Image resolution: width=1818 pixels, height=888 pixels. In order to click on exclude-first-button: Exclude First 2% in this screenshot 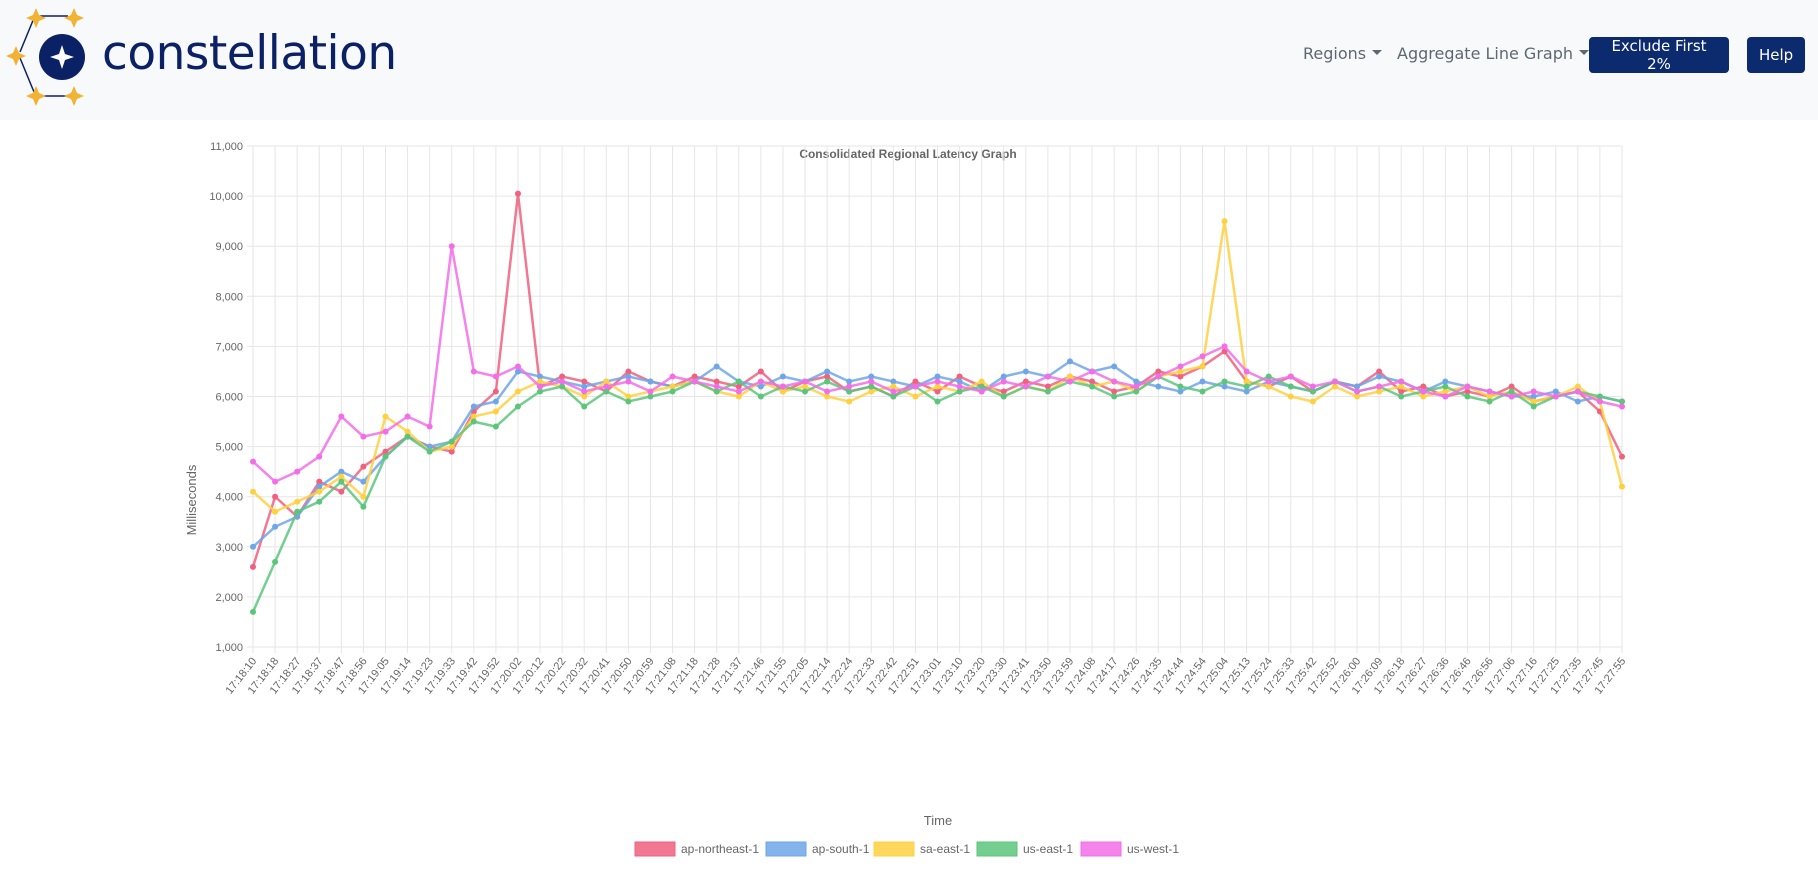, I will do `click(1659, 55)`.